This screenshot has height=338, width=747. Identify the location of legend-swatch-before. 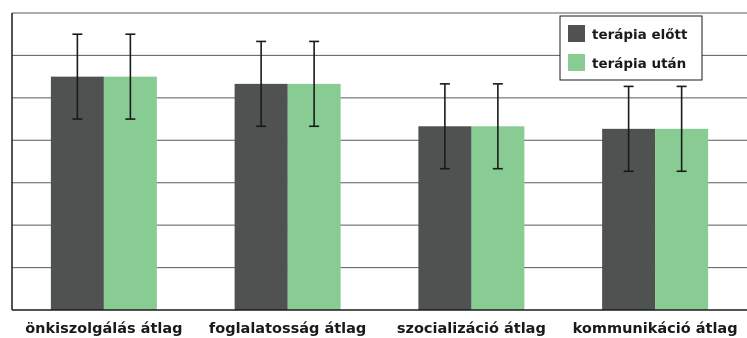
(576, 33).